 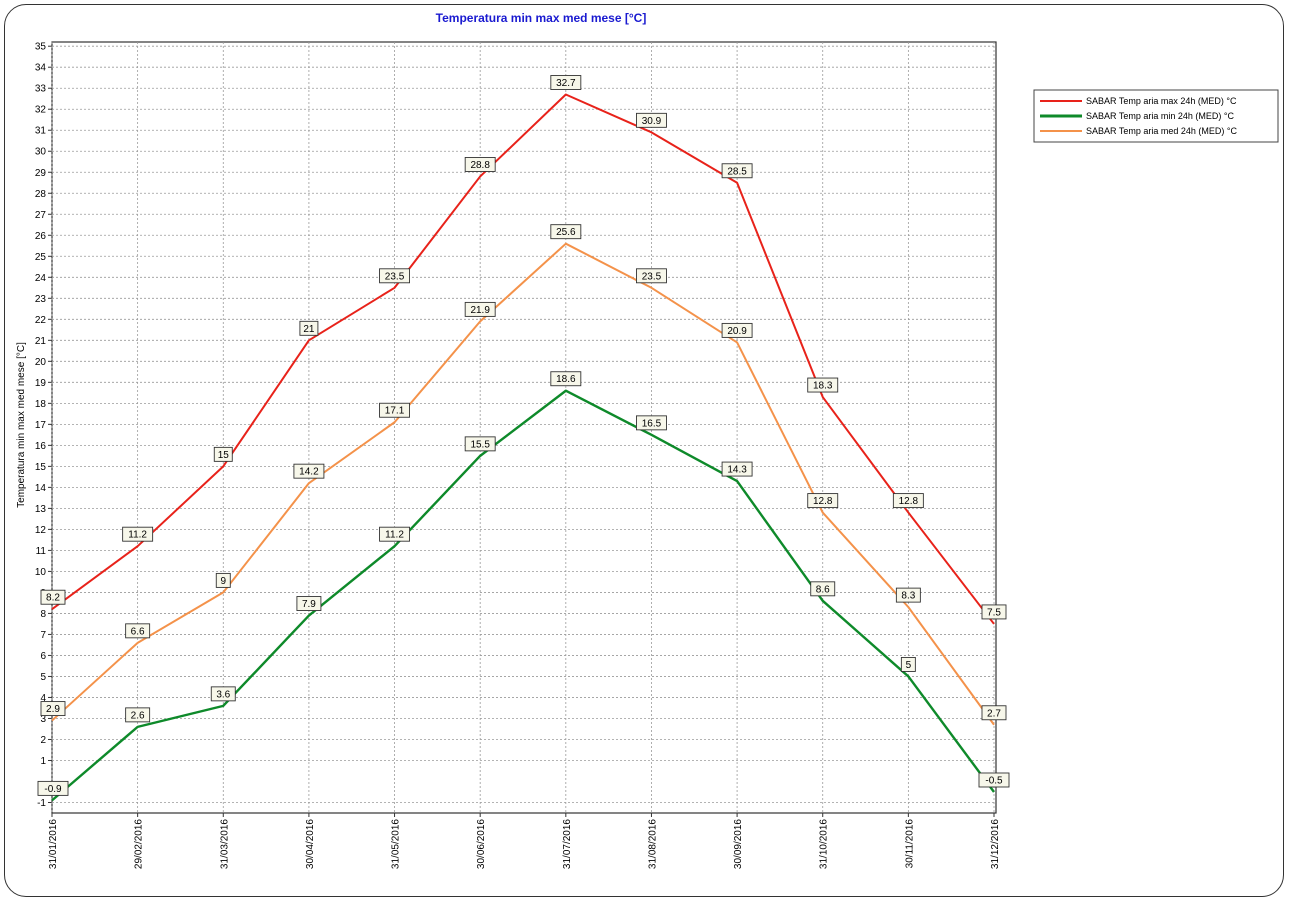 What do you see at coordinates (21, 425) in the screenshot?
I see `y-axis-label: Temperatura min max med mese [°C]` at bounding box center [21, 425].